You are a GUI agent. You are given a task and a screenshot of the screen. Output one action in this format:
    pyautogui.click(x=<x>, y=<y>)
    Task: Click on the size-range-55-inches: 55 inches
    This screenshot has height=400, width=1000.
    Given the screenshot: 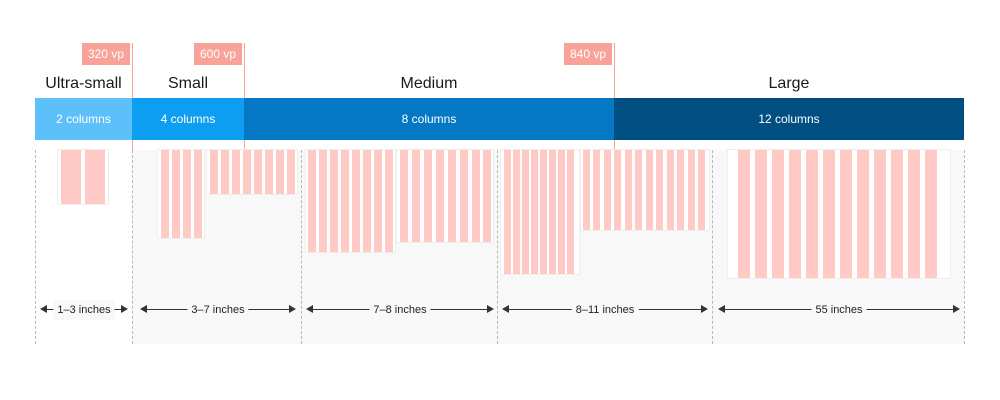 What is the action you would take?
    pyautogui.click(x=839, y=310)
    